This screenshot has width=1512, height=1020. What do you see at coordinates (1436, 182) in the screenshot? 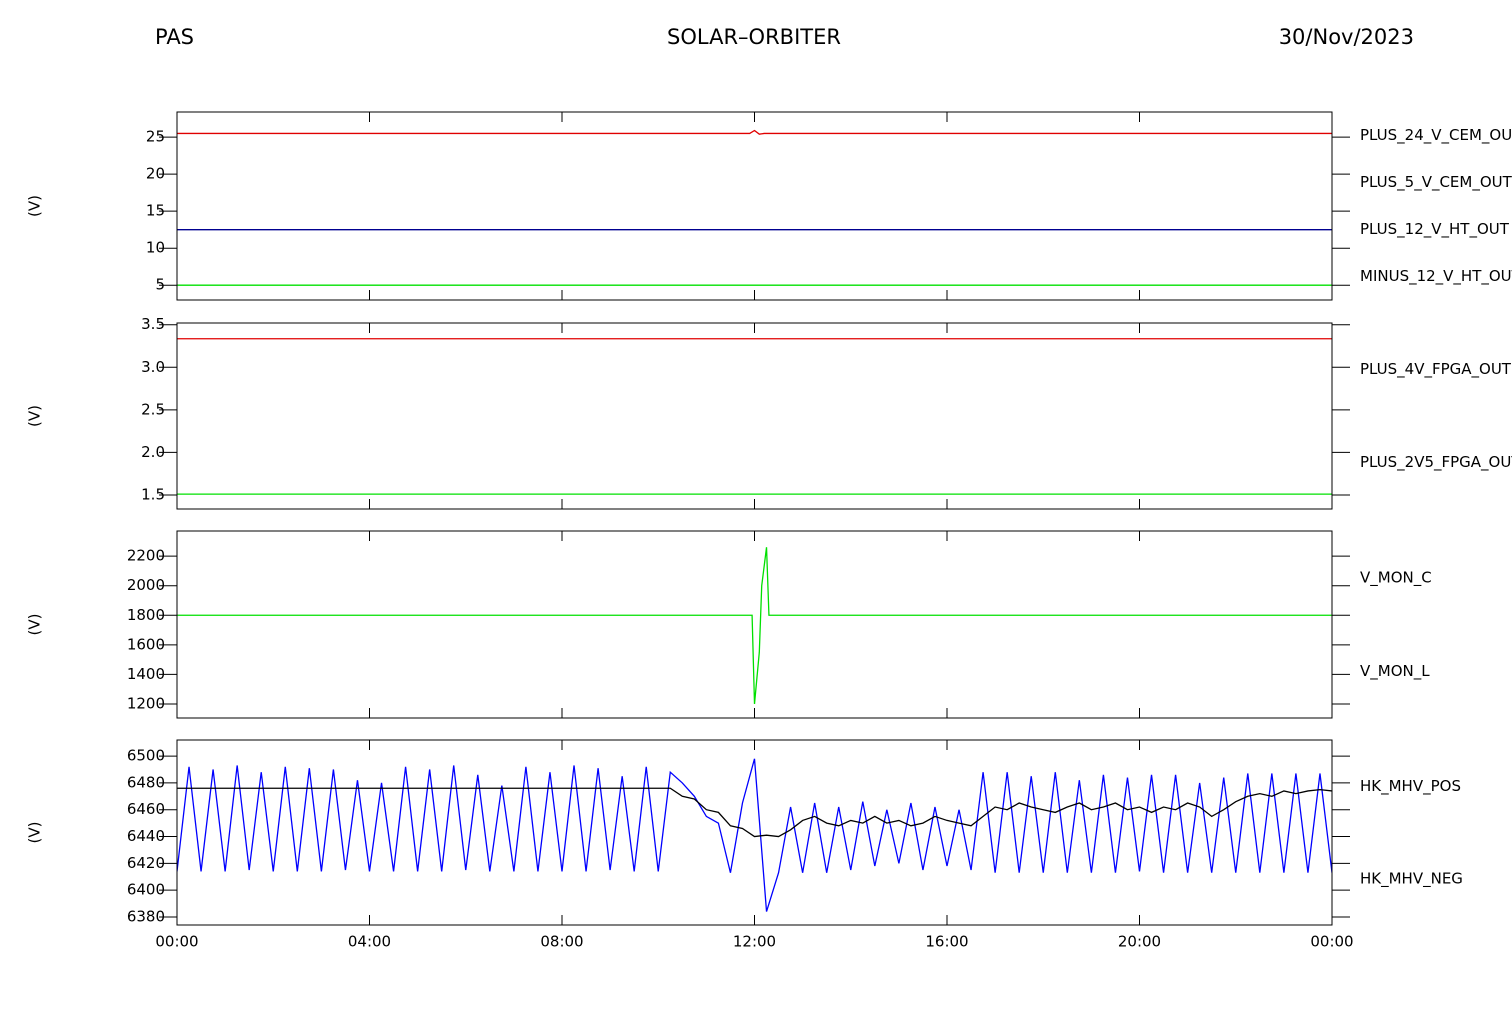
I see `legend-label: PLUS_5_V_CEM_OUT` at bounding box center [1436, 182].